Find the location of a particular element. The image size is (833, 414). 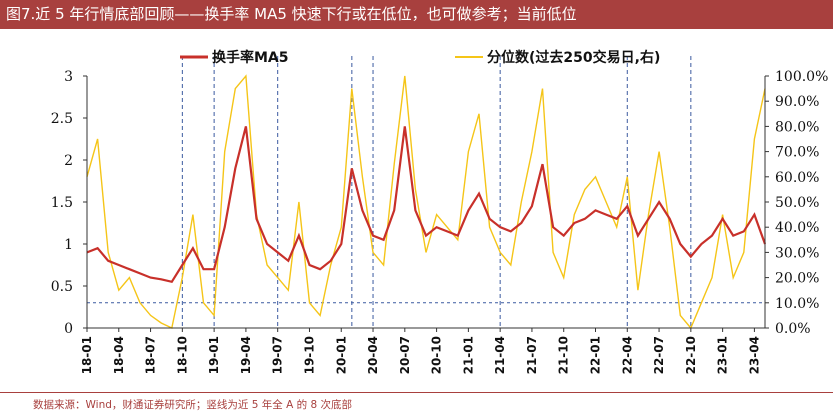

right-tick-label: 20.0% is located at coordinates (797, 279).